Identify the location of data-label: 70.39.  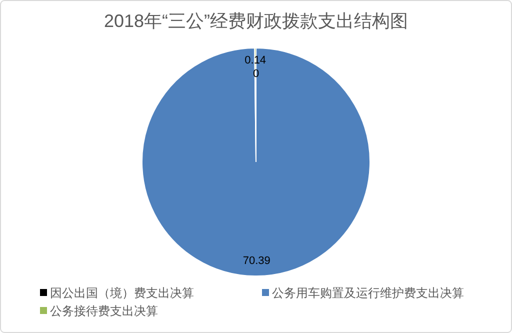
(256, 261).